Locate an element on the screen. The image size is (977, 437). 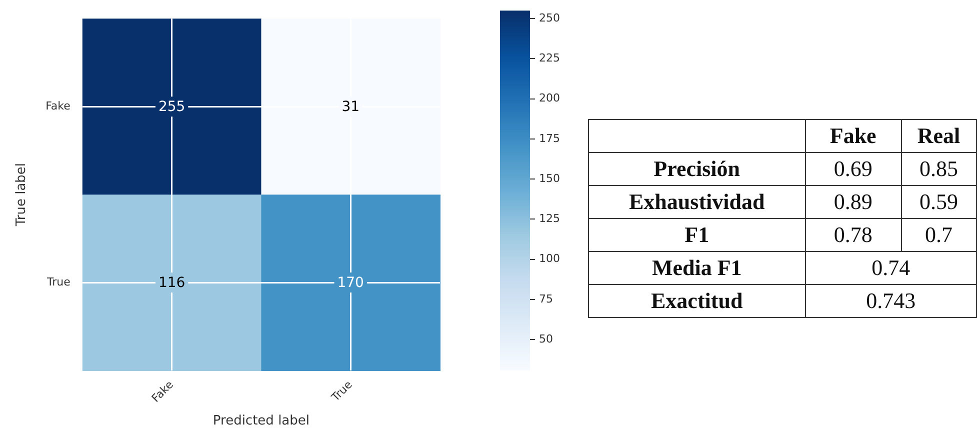
color-bar-label: 150 is located at coordinates (549, 178).